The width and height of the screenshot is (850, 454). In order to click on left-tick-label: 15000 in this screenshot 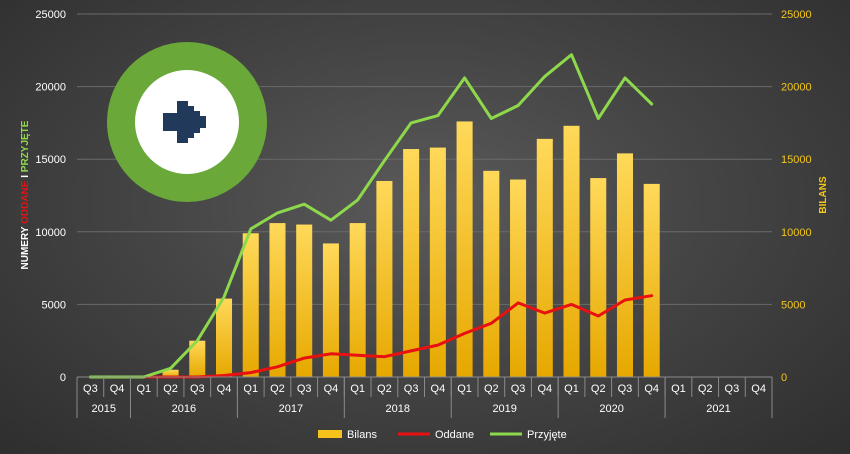, I will do `click(50, 160)`.